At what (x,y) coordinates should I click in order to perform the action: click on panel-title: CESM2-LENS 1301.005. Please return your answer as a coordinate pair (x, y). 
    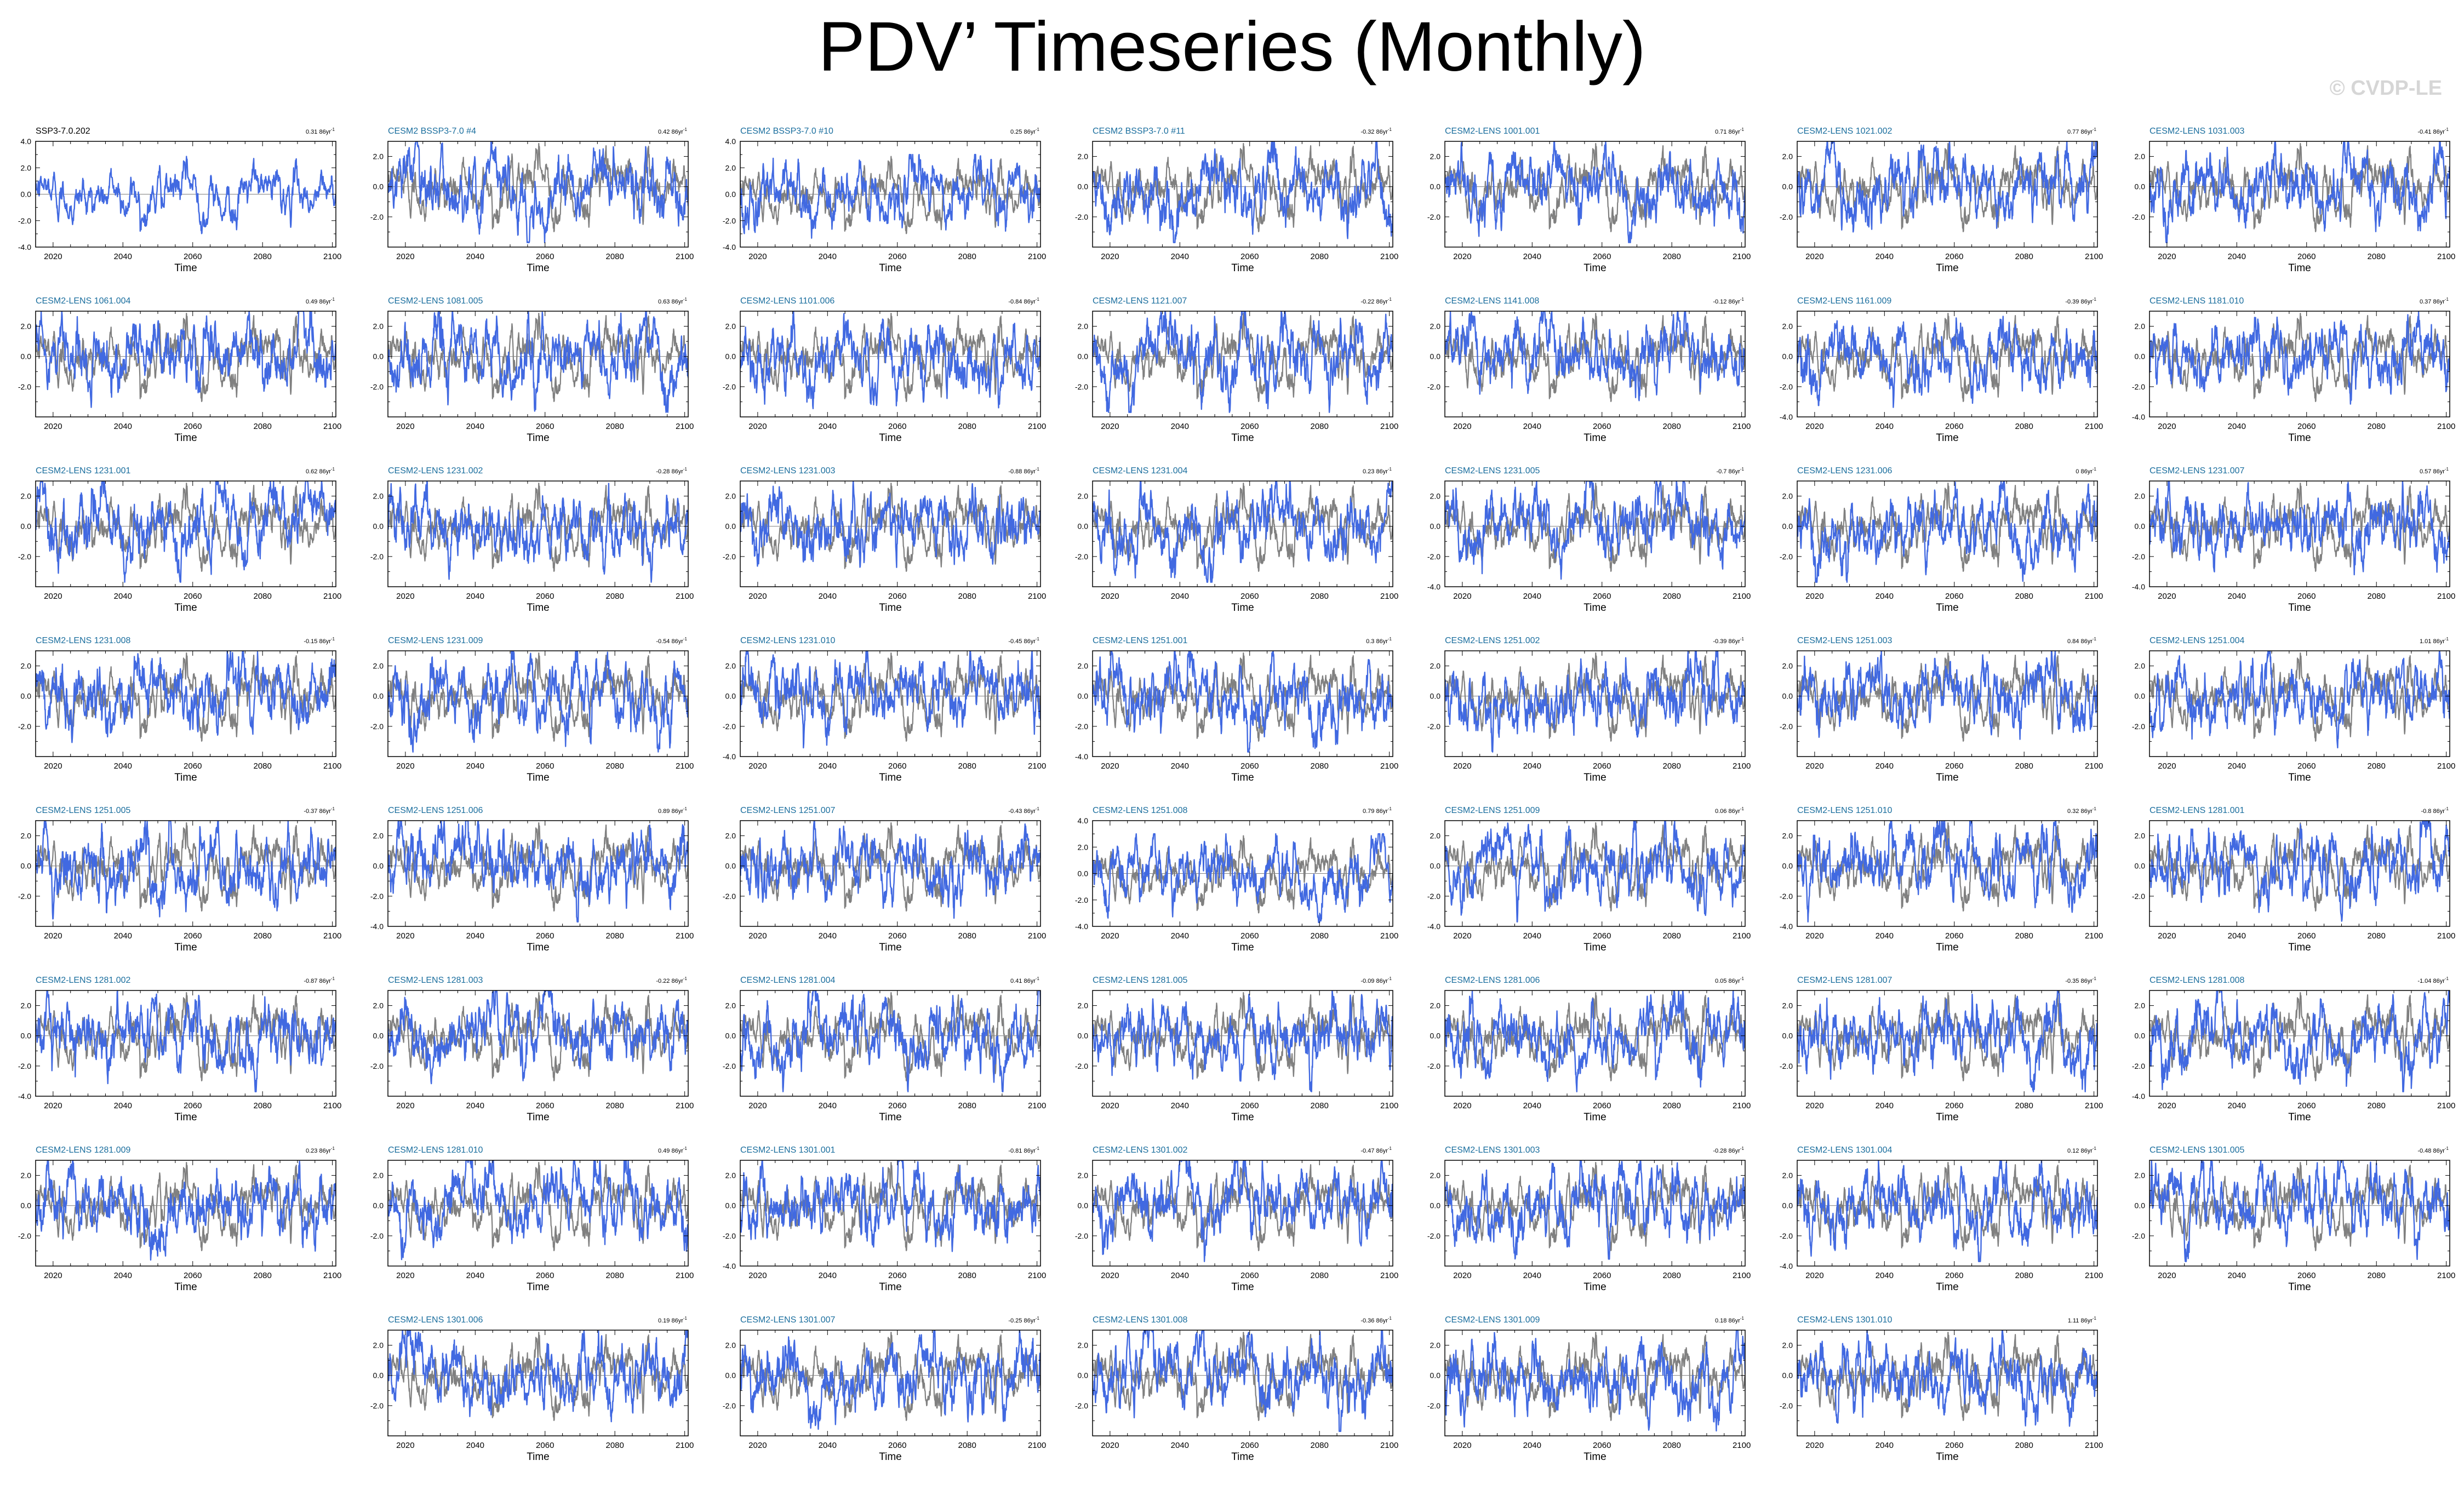
    Looking at the image, I should click on (2197, 1150).